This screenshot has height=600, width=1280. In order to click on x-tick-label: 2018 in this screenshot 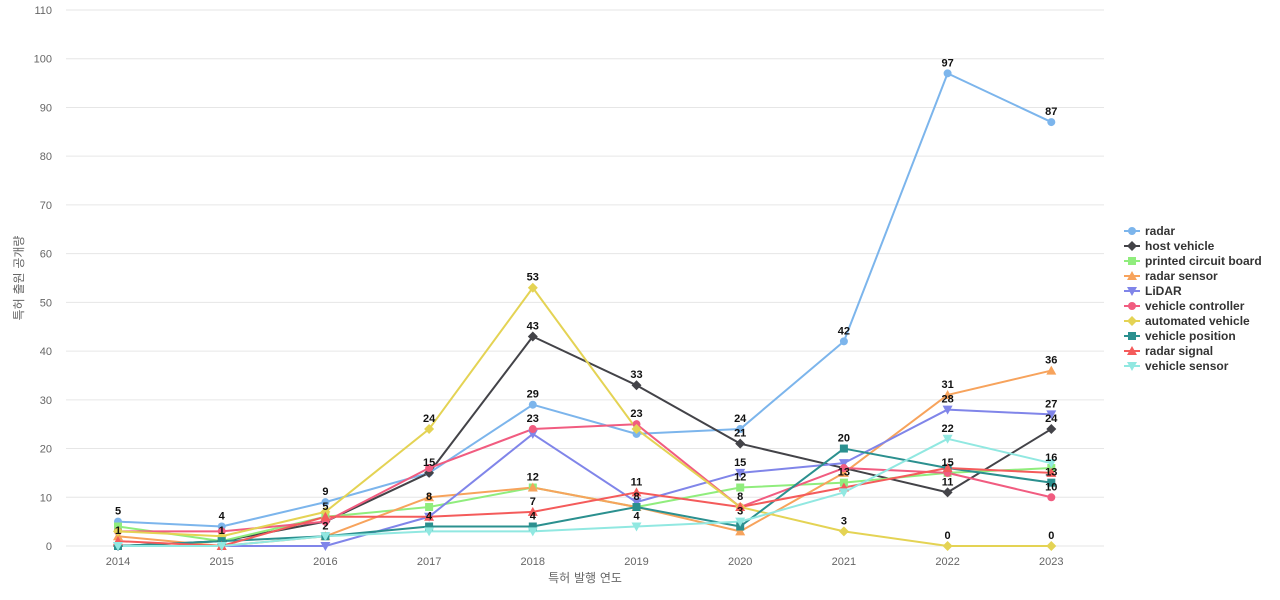, I will do `click(533, 562)`.